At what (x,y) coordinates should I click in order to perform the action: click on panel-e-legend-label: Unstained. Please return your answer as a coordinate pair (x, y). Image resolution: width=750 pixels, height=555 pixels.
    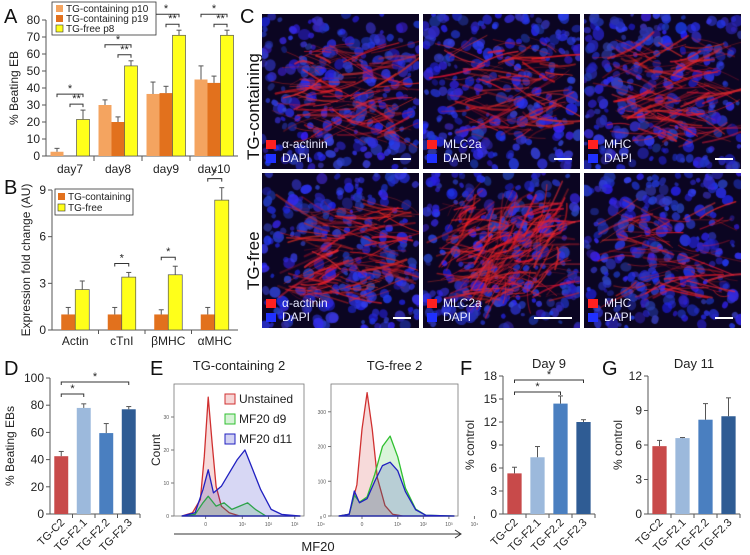
    Looking at the image, I should click on (266, 399).